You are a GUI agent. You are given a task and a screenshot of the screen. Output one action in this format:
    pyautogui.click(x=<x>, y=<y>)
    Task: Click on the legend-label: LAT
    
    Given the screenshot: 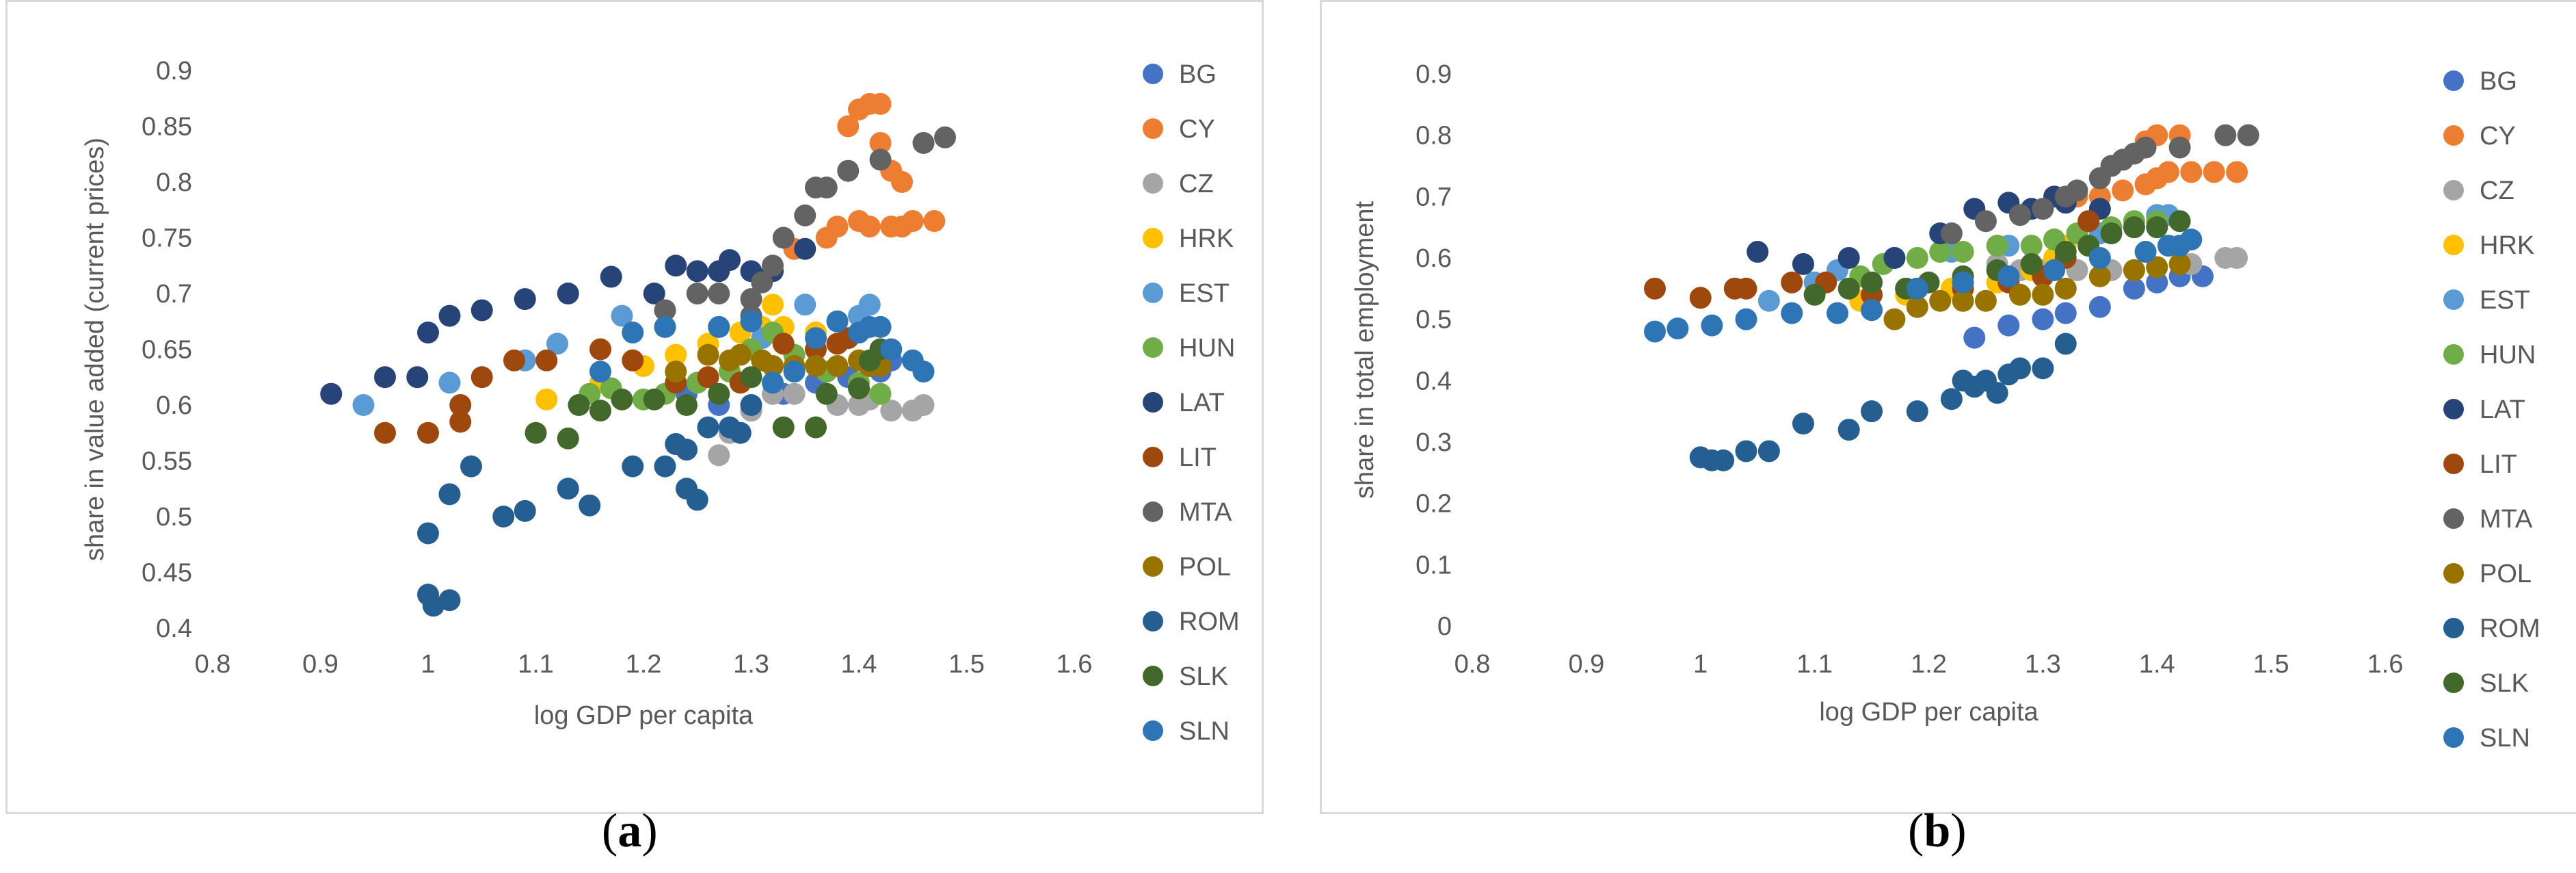 What is the action you would take?
    pyautogui.click(x=2502, y=409)
    